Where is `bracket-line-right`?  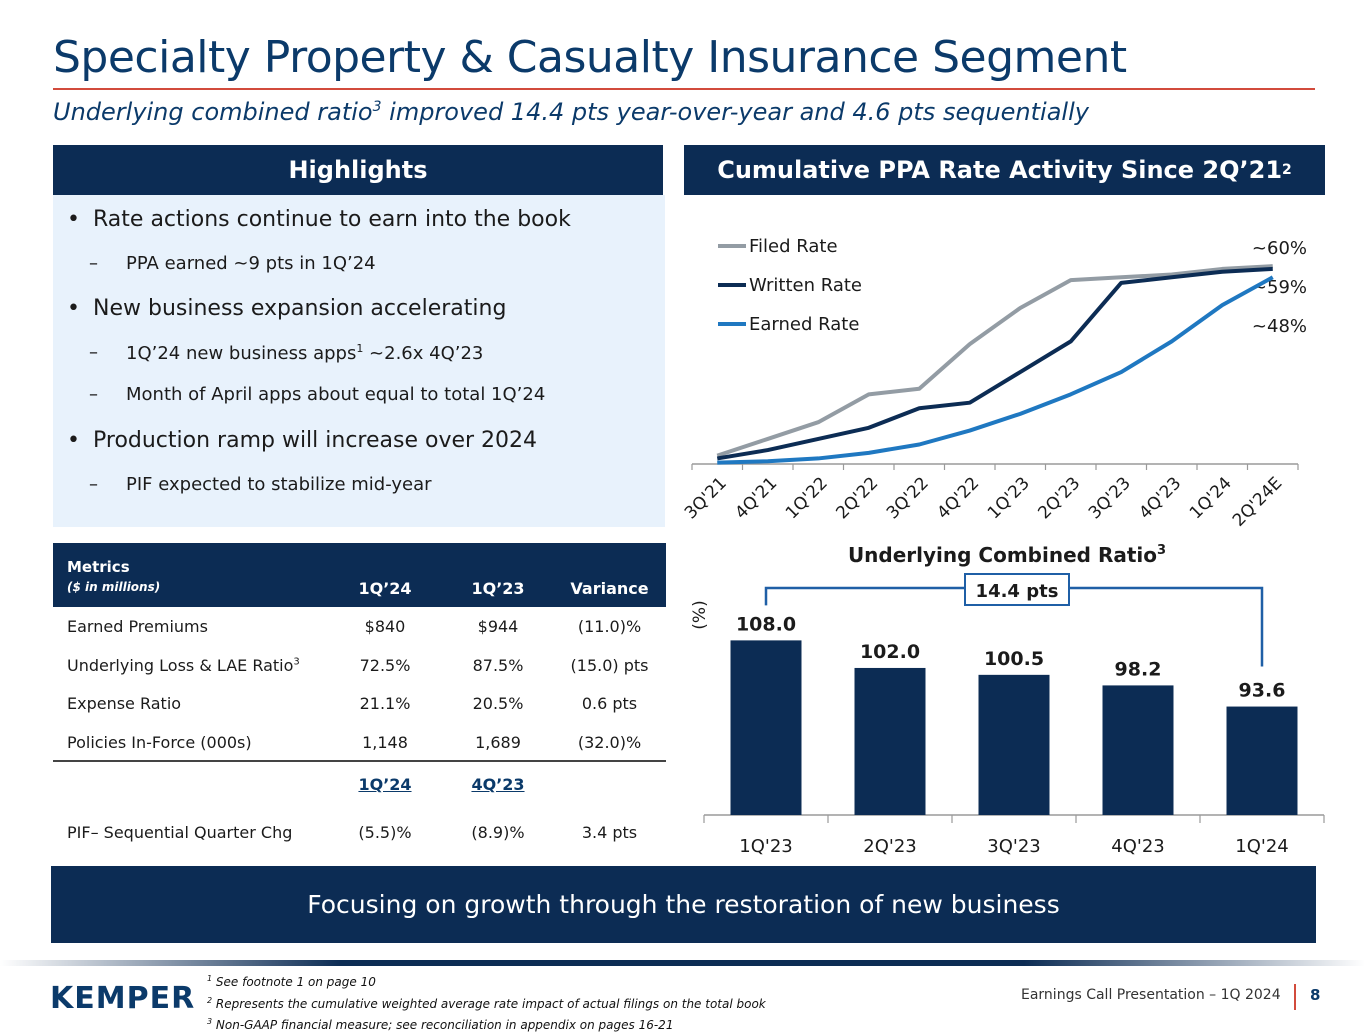
bracket-line-right is located at coordinates (1167, 626).